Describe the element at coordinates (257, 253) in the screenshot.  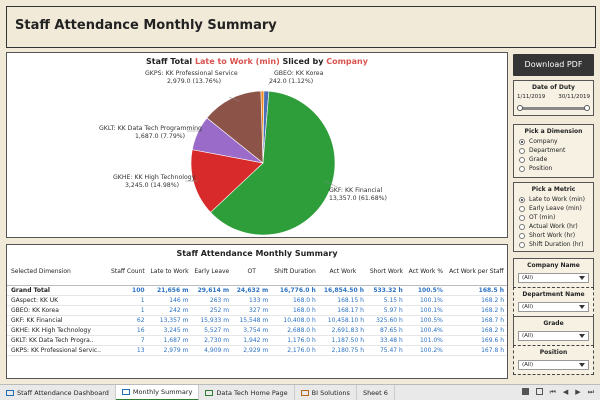
I see `table-title: Staff Attendance Monthly Summary` at that location.